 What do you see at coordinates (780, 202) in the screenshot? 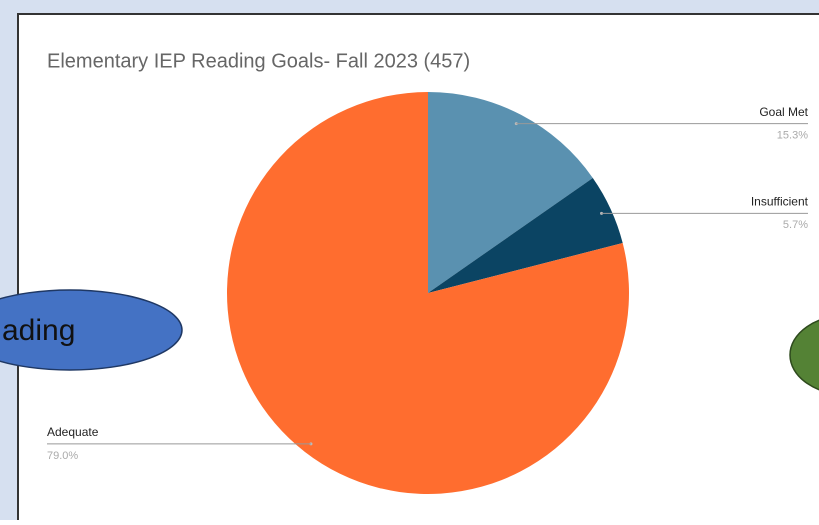
I see `slice-label: Insufficient` at bounding box center [780, 202].